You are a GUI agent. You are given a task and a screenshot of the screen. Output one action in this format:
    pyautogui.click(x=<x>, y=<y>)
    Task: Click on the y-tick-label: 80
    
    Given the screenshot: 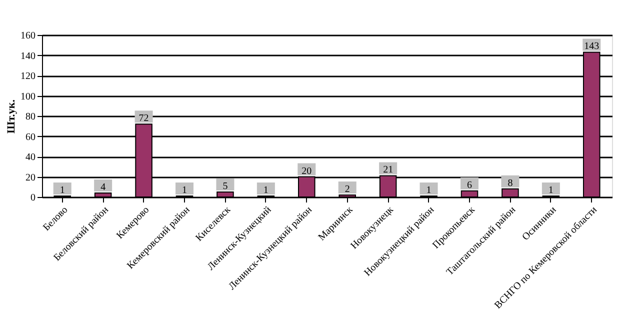 What is the action you would take?
    pyautogui.click(x=31, y=117)
    